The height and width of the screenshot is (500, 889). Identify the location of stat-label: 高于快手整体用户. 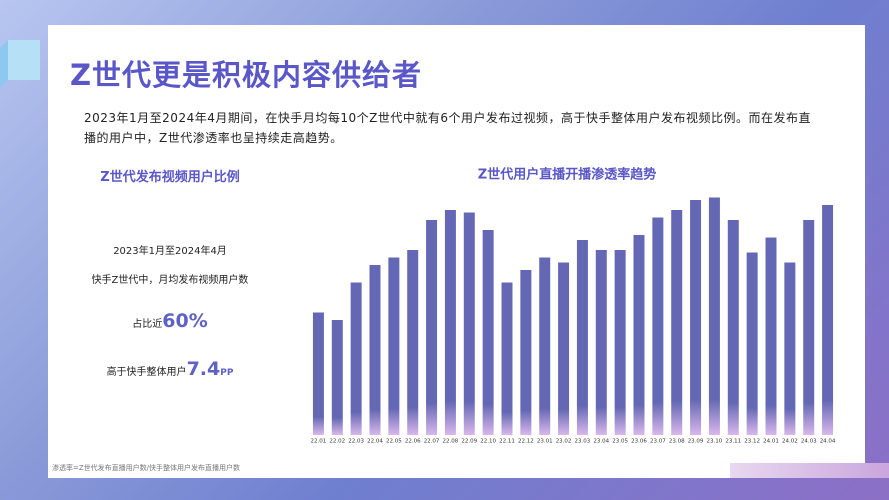
(146, 372).